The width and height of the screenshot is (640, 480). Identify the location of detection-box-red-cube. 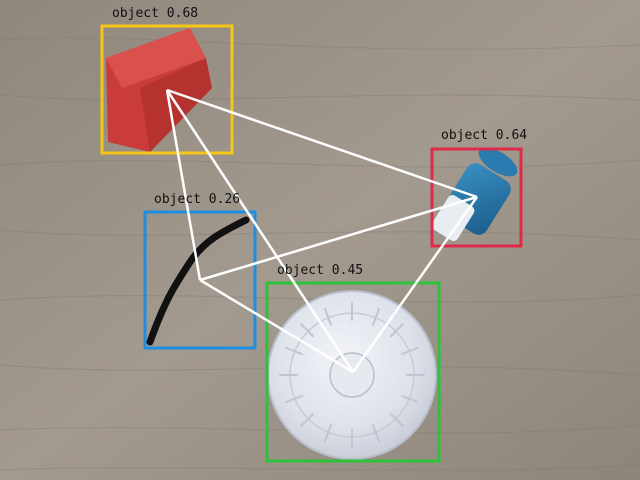
(167, 89).